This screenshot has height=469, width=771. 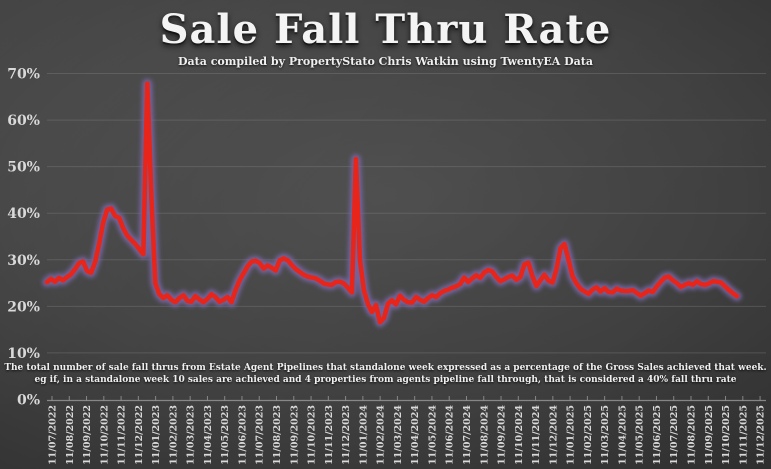 What do you see at coordinates (260, 435) in the screenshot?
I see `x-tick-label: 11/07/2023` at bounding box center [260, 435].